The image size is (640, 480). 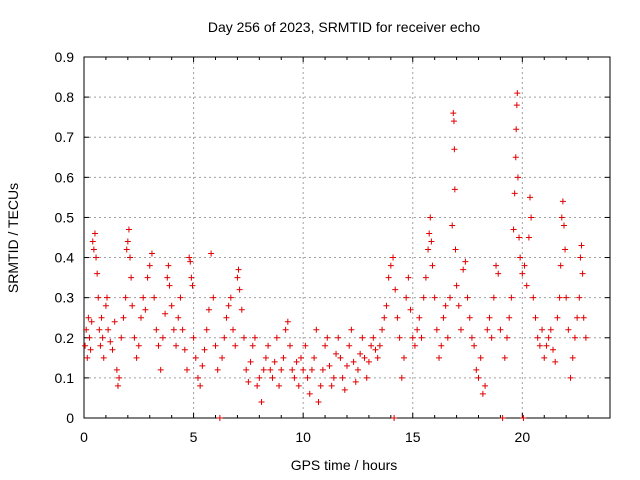 I want to click on y-tick-label: 0.5, so click(x=65, y=217).